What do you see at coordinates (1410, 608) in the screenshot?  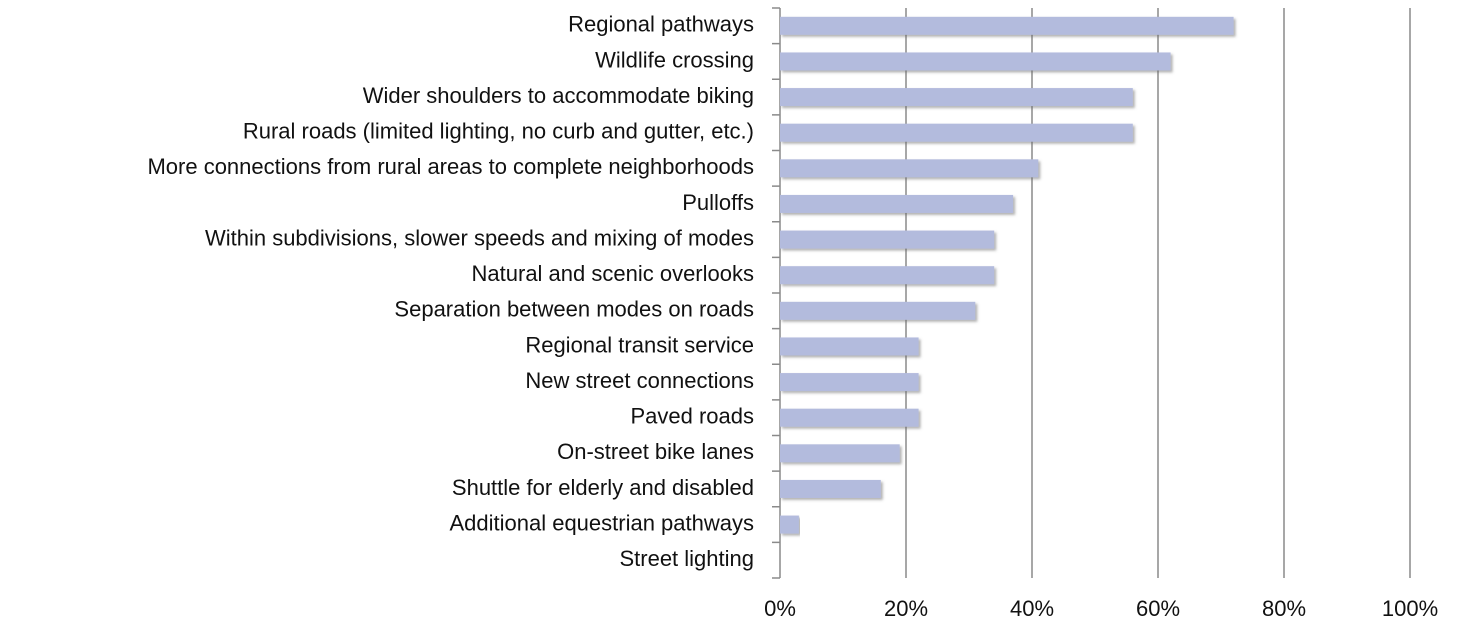 I see `x-tick-label: 100%` at bounding box center [1410, 608].